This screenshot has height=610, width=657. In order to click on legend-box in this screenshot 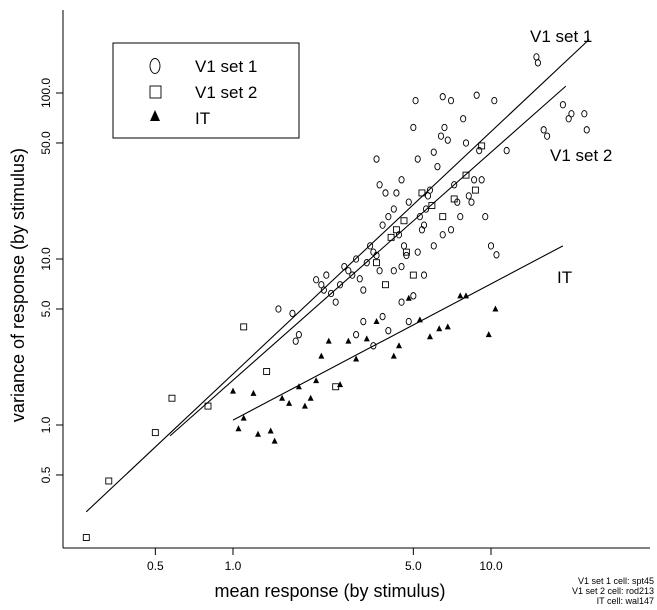, I will do `click(206, 90)`.